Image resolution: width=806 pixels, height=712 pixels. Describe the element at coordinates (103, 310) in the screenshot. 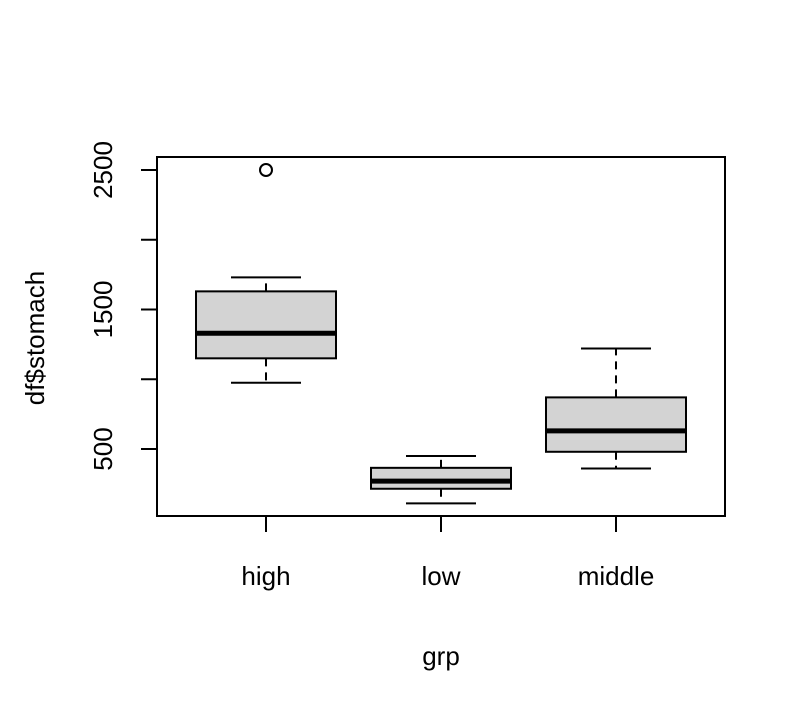

I see `y-tick-label: 1500` at that location.